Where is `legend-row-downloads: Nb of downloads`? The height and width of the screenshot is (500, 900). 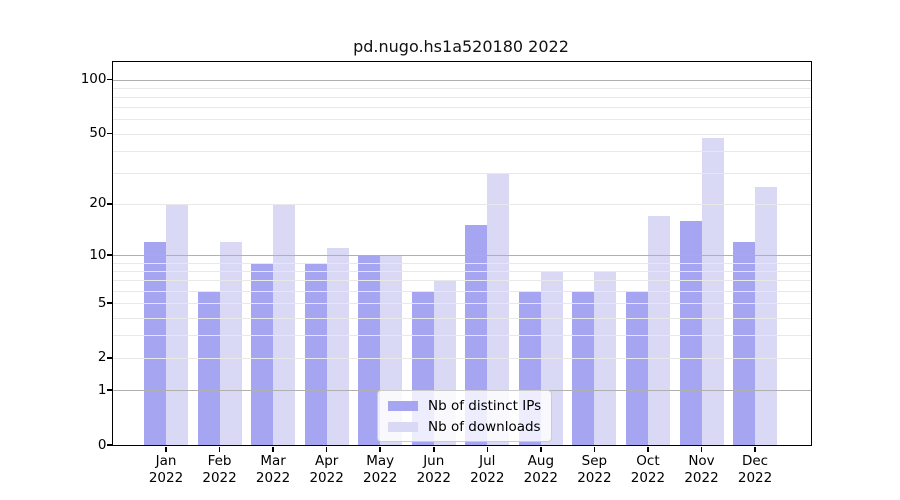
legend-row-downloads: Nb of downloads is located at coordinates (464, 426).